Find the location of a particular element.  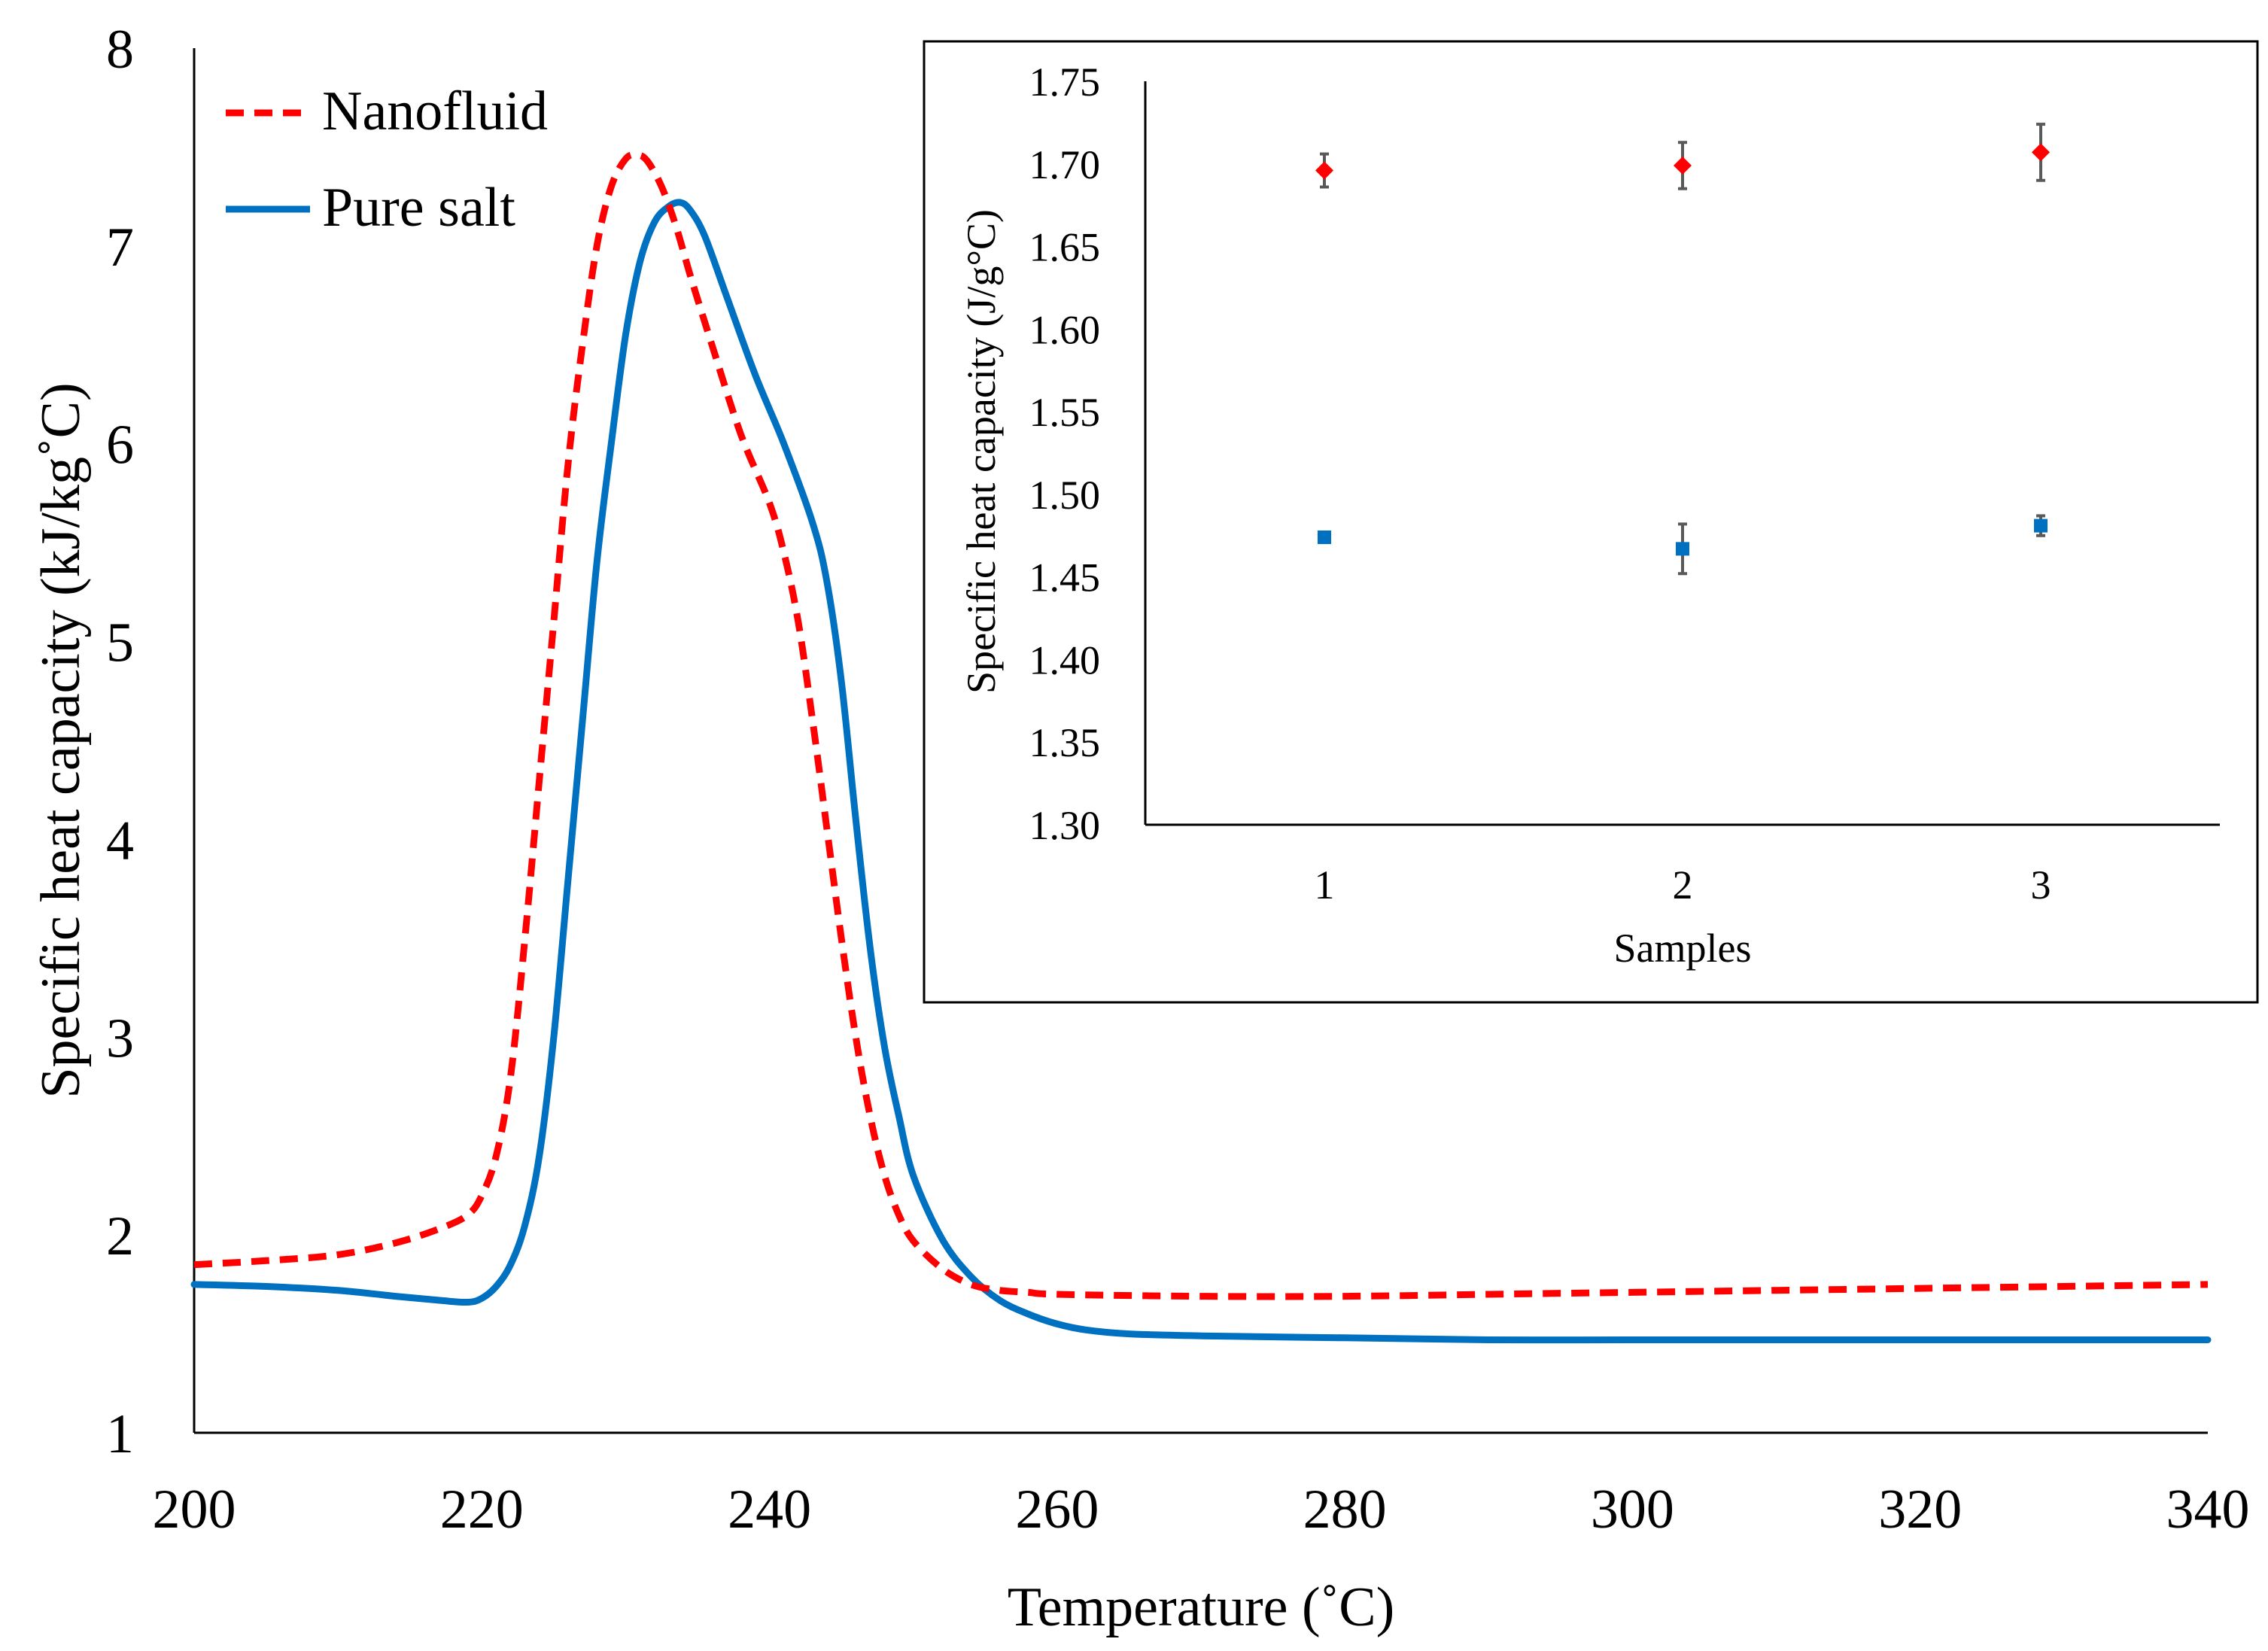

inset-y-tick-label: 1.70 is located at coordinates (1065, 164).